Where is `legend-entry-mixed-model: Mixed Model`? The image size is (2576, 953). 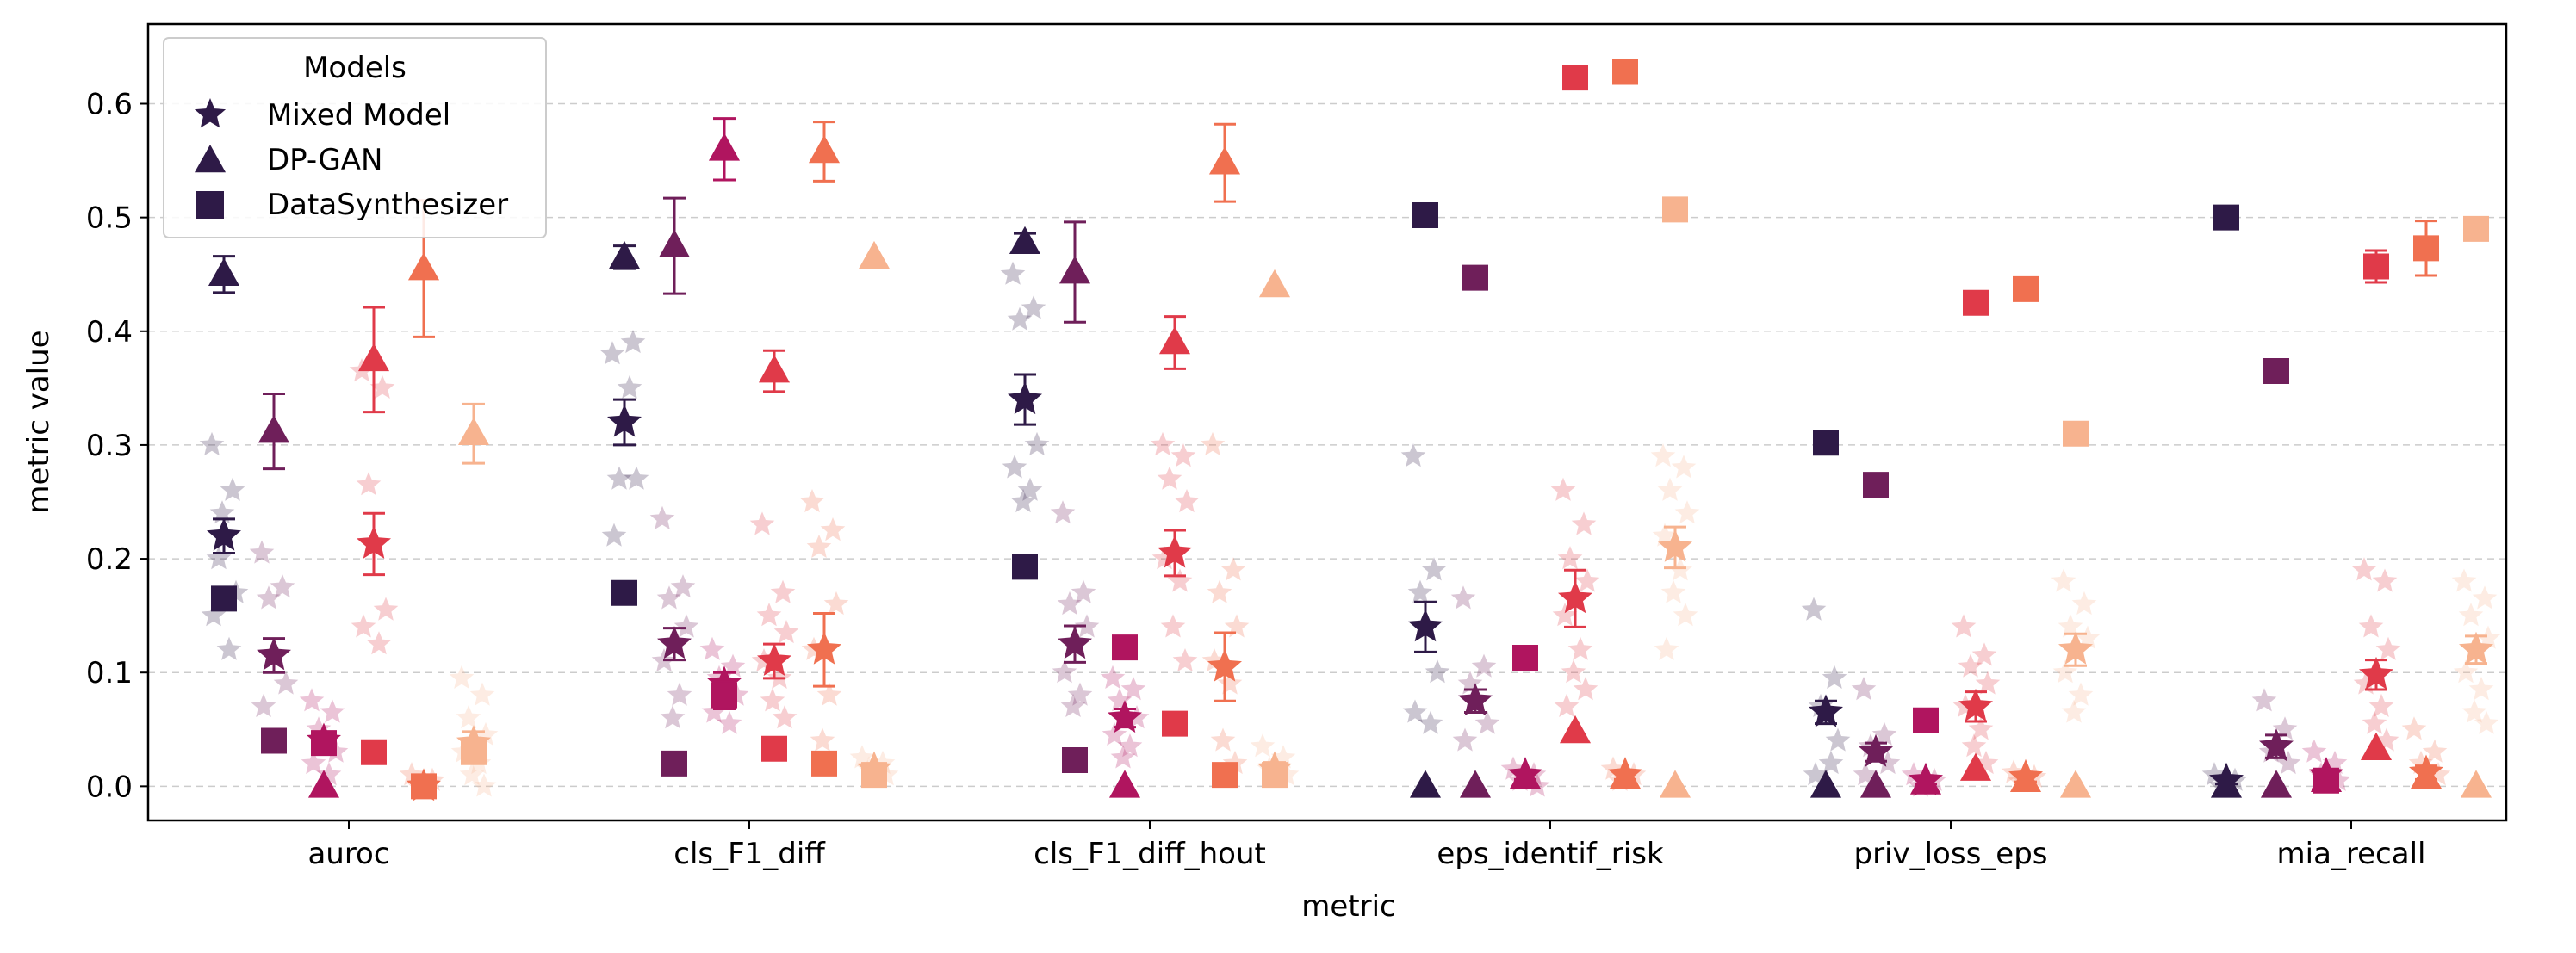
legend-entry-mixed-model: Mixed Model is located at coordinates (322, 115).